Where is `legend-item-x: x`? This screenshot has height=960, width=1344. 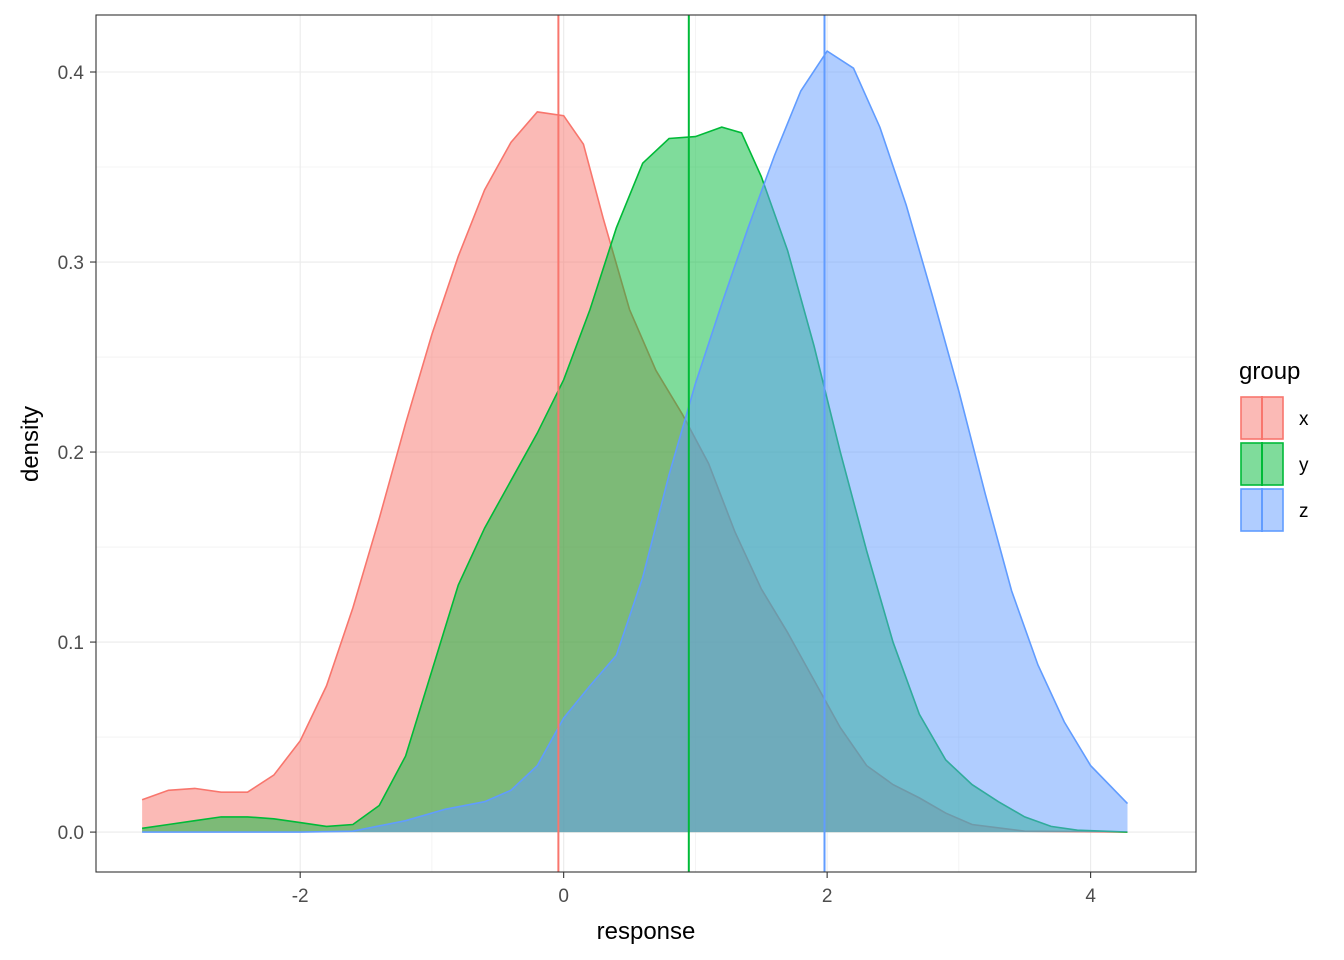
legend-item-x: x is located at coordinates (1274, 418).